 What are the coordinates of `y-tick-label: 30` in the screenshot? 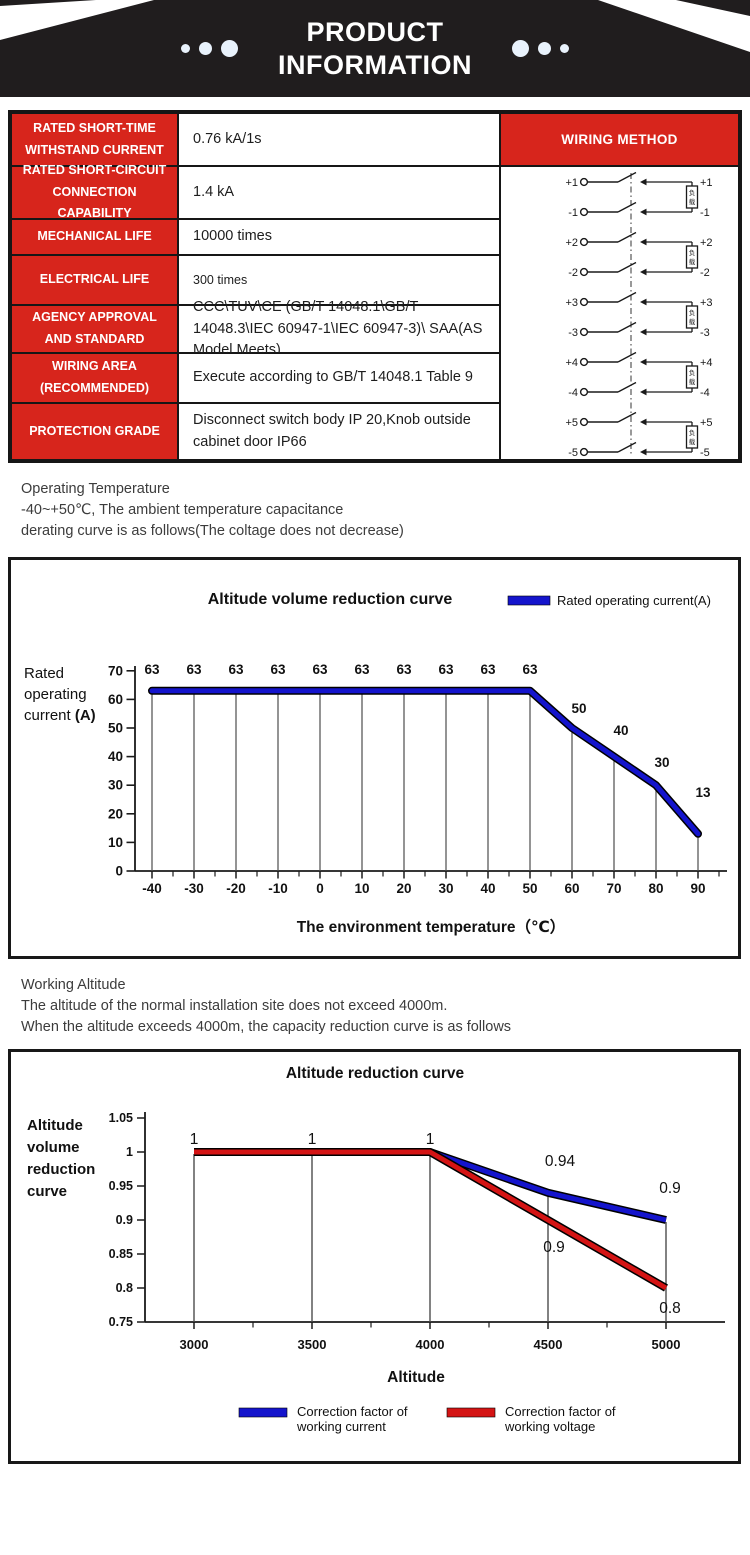 It's located at (115, 785).